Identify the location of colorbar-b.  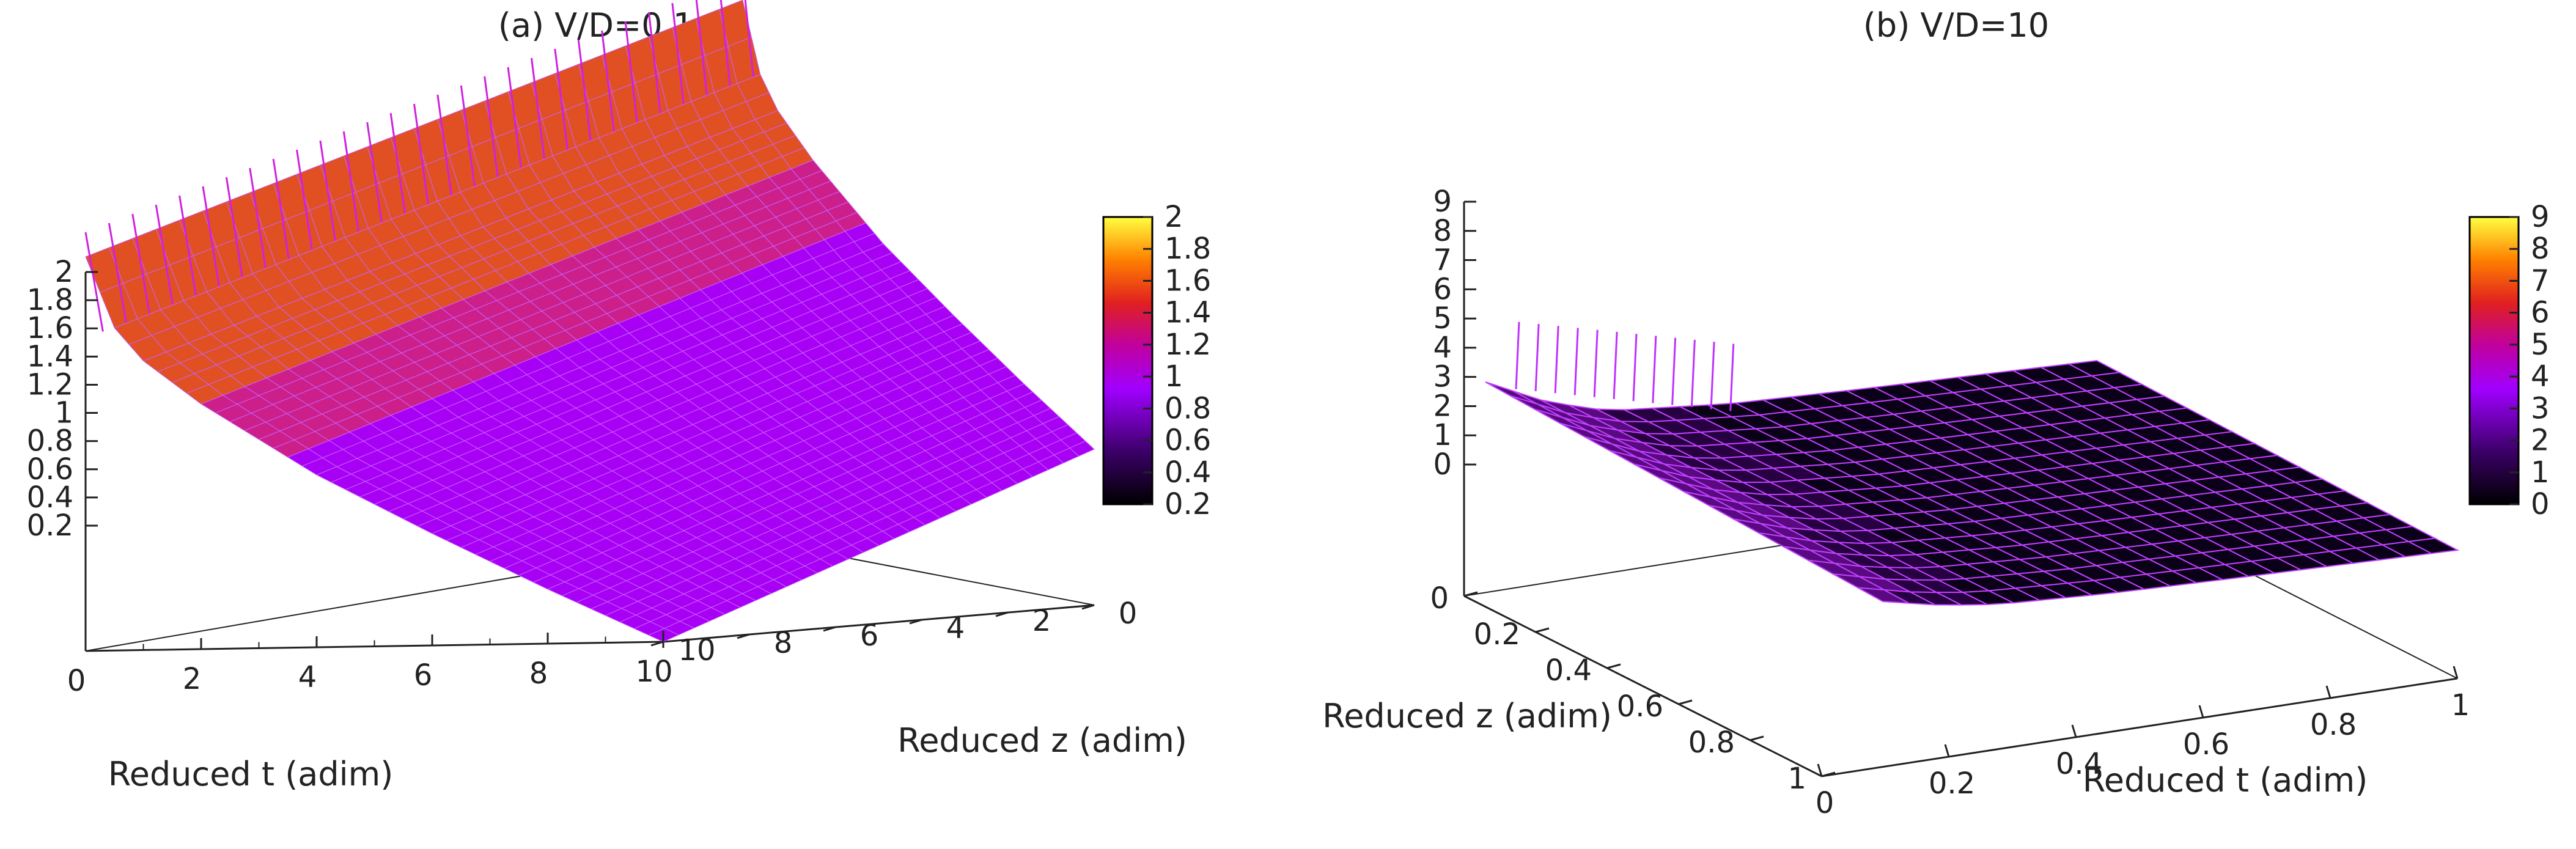
(2494, 361).